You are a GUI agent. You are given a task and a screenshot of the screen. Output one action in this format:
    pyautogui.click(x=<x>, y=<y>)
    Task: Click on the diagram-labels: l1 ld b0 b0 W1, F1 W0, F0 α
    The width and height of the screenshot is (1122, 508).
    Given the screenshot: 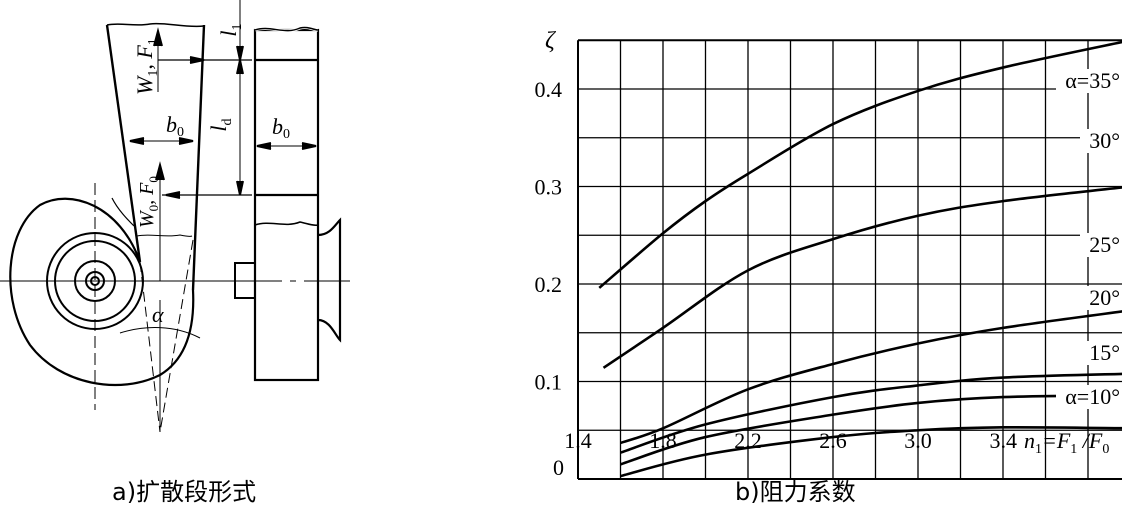 What is the action you would take?
    pyautogui.click(x=211, y=175)
    